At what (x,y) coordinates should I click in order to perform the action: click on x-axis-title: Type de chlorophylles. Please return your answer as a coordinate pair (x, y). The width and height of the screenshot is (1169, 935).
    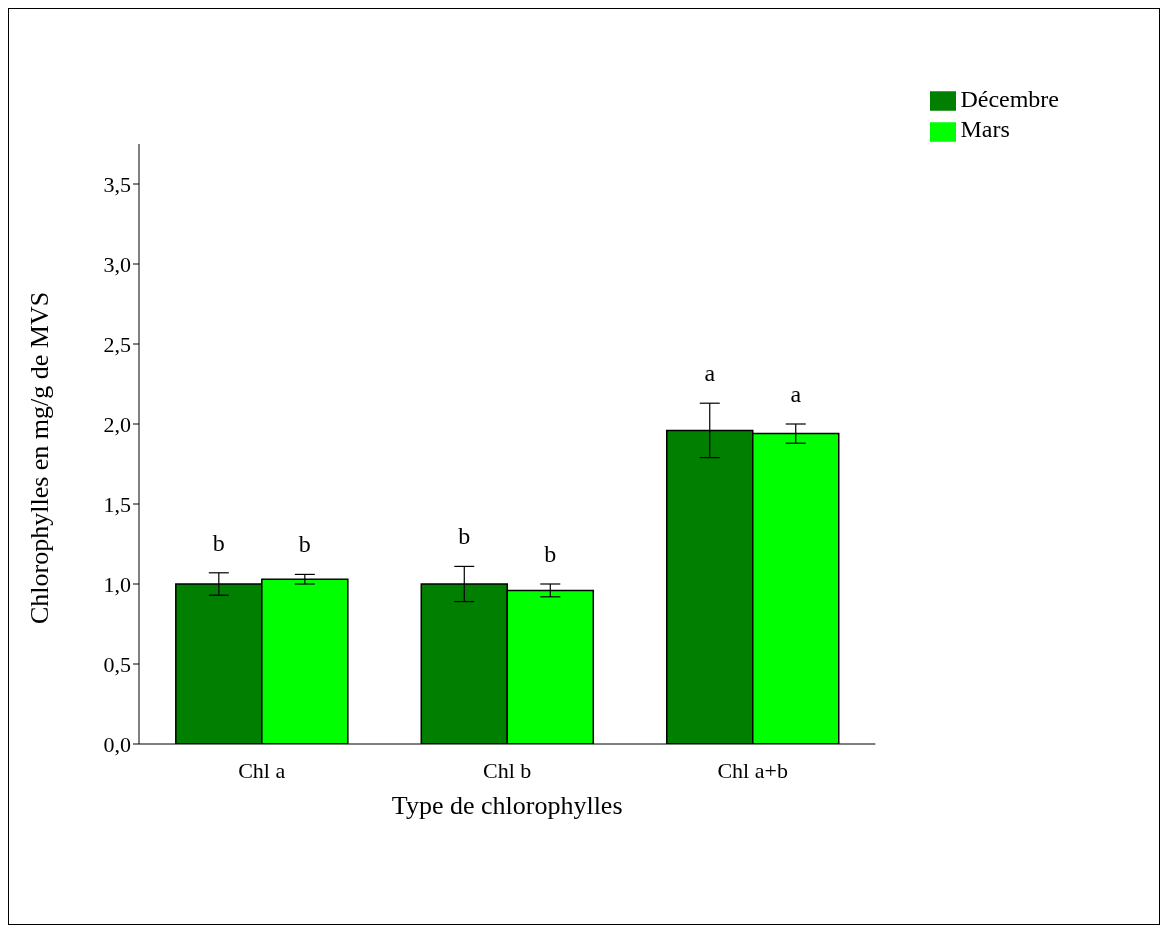
    Looking at the image, I should click on (507, 805).